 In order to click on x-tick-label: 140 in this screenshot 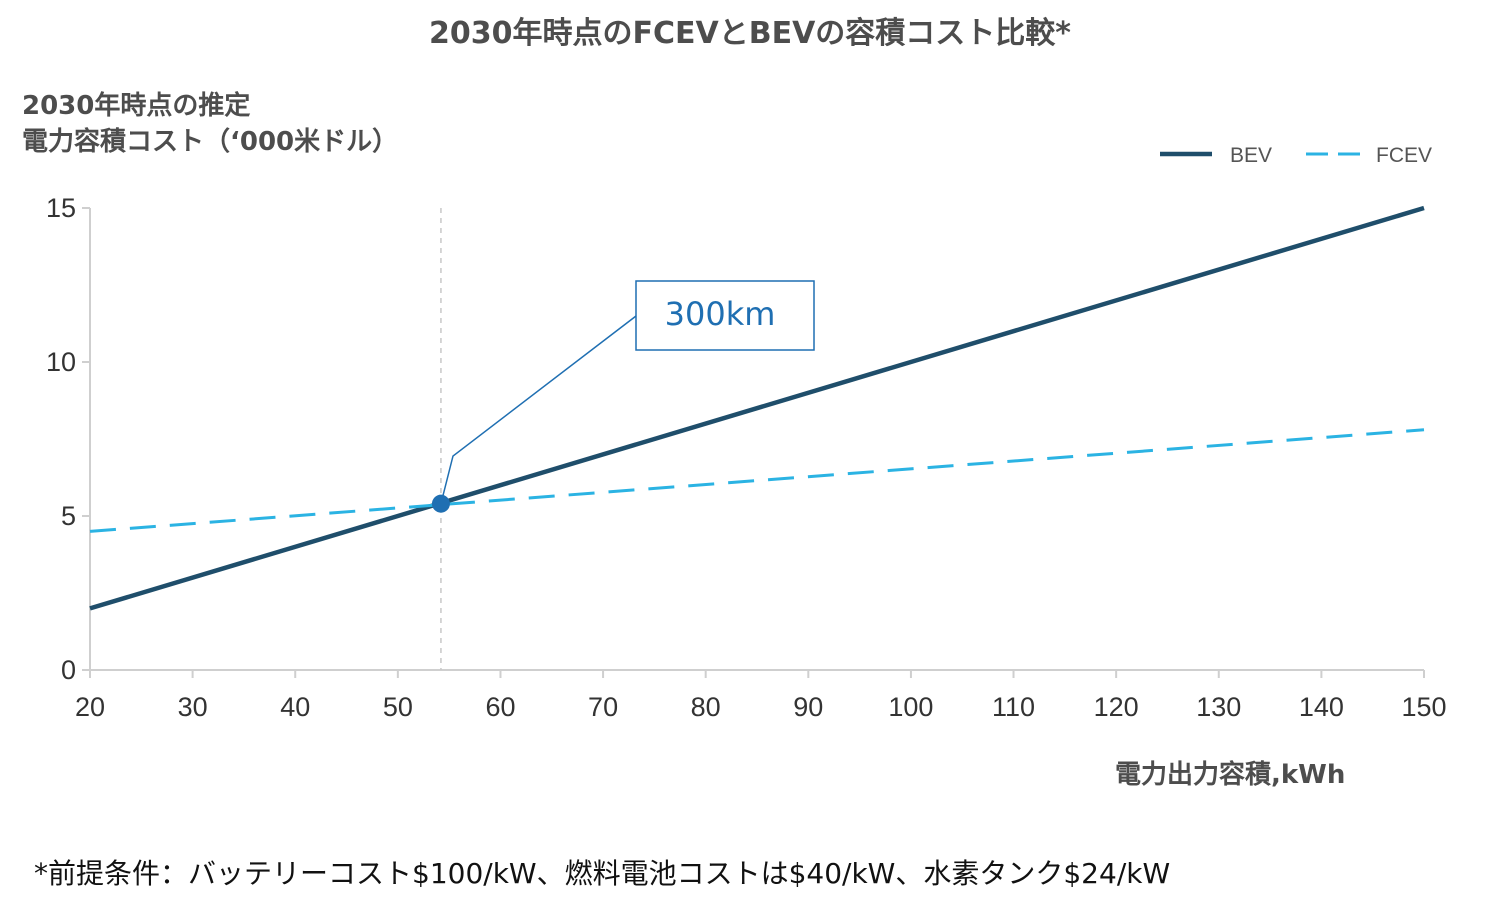, I will do `click(1321, 707)`.